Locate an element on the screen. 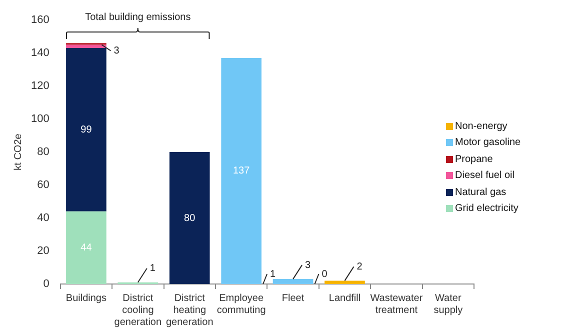  x-tick-label: Employee commuting is located at coordinates (241, 304).